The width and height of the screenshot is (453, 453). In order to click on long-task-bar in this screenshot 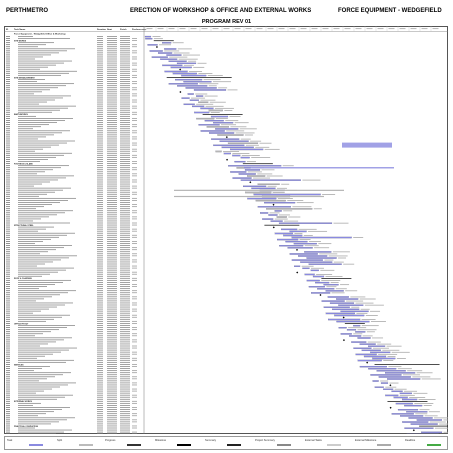, I will do `click(259, 190)`.